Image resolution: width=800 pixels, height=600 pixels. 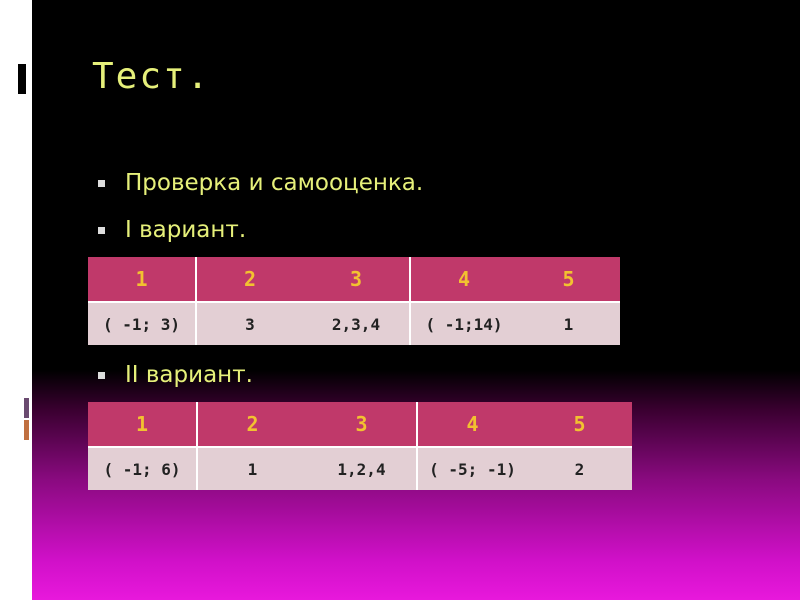 What do you see at coordinates (471, 468) in the screenshot?
I see `answer-cell: ( -5; -1)` at bounding box center [471, 468].